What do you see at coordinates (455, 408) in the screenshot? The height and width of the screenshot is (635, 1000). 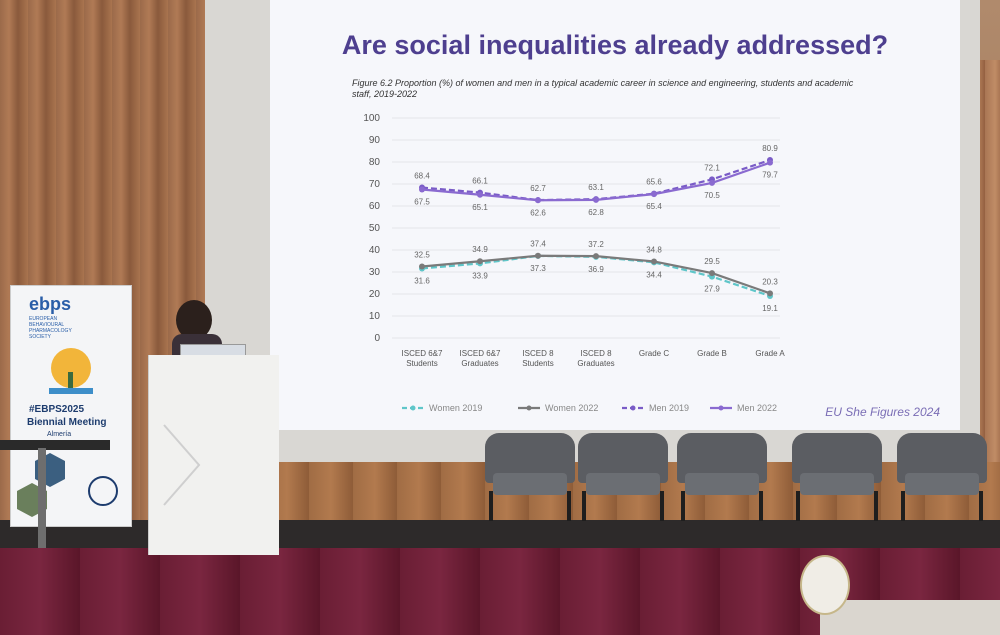 I see `legend-label: Women 2019` at bounding box center [455, 408].